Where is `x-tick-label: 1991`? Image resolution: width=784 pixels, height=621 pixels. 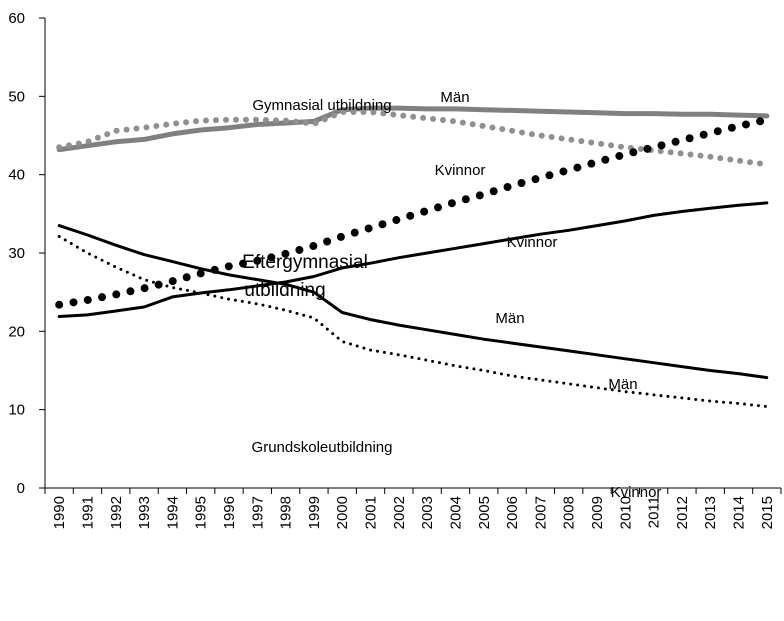 x-tick-label: 1991 is located at coordinates (87, 512).